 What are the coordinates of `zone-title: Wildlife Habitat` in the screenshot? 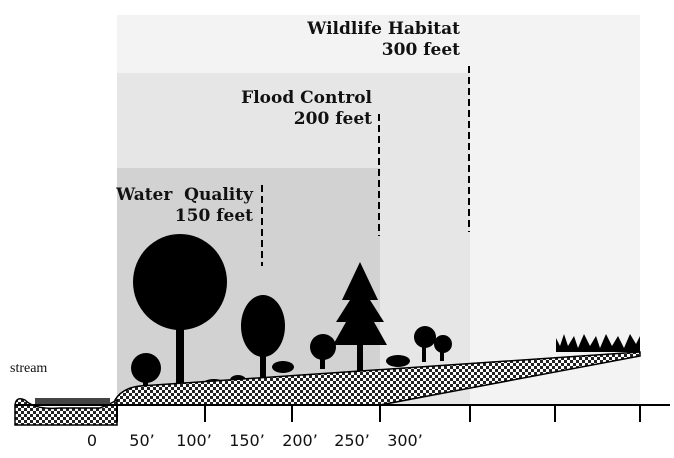 It's located at (383, 29).